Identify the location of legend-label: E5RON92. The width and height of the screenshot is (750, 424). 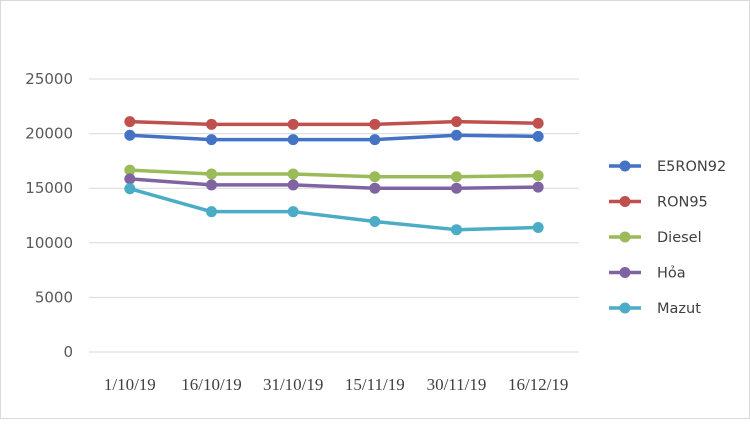
(691, 167).